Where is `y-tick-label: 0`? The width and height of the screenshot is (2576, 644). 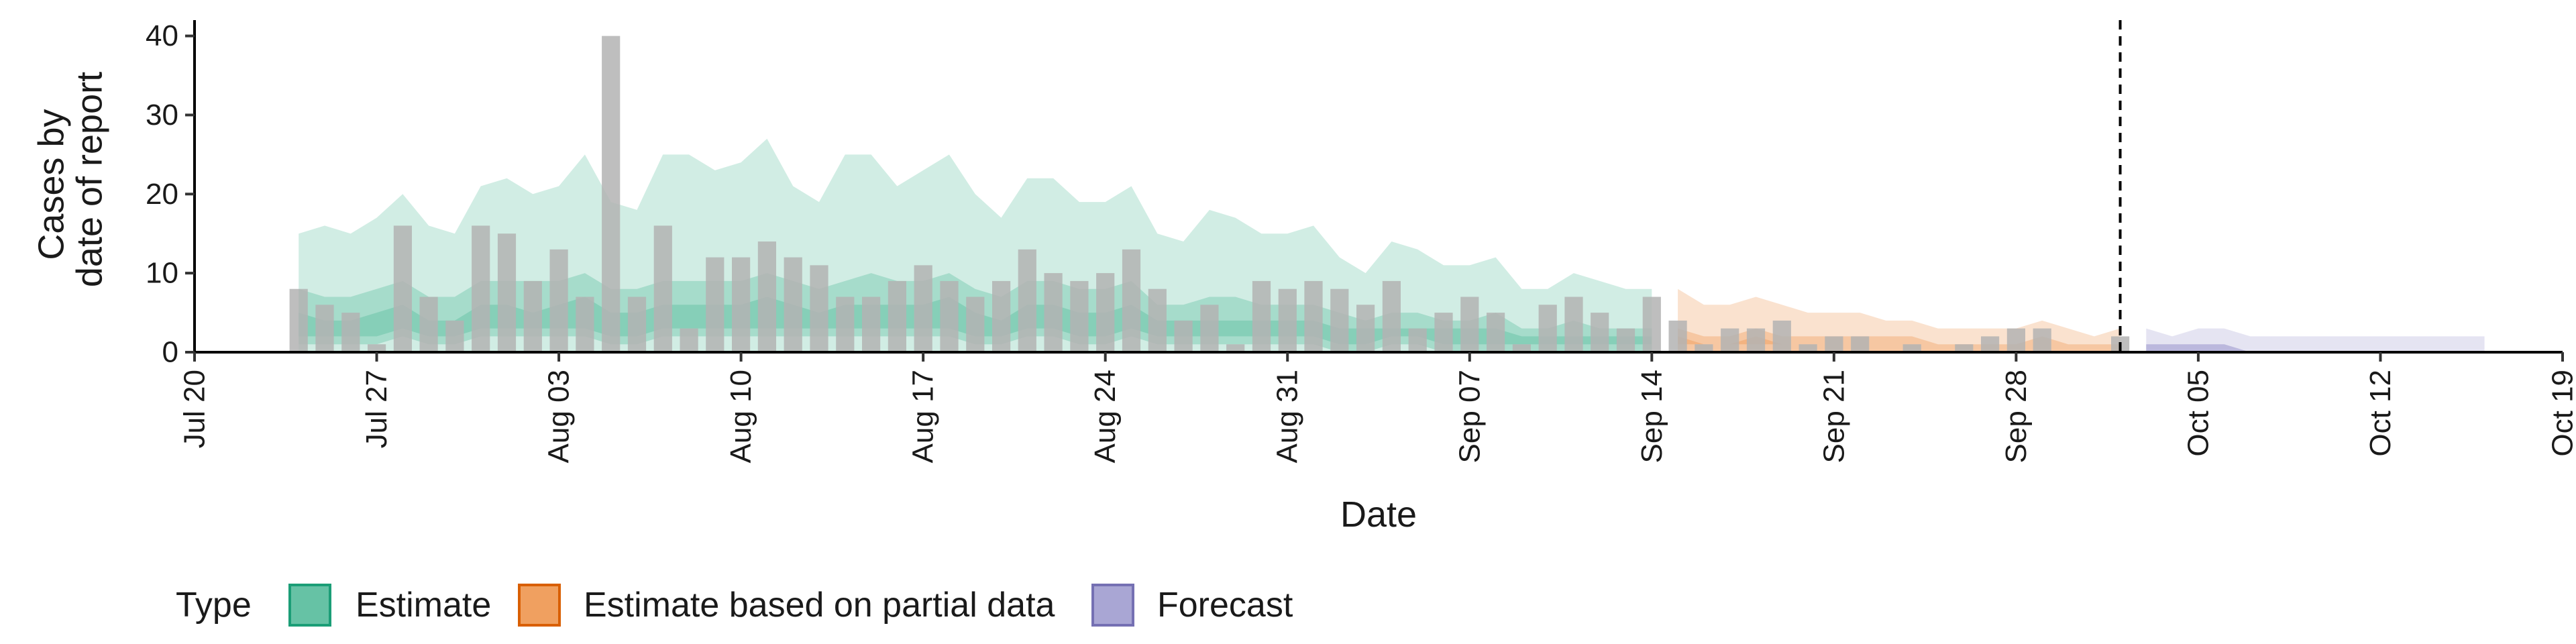 y-tick-label: 0 is located at coordinates (170, 352).